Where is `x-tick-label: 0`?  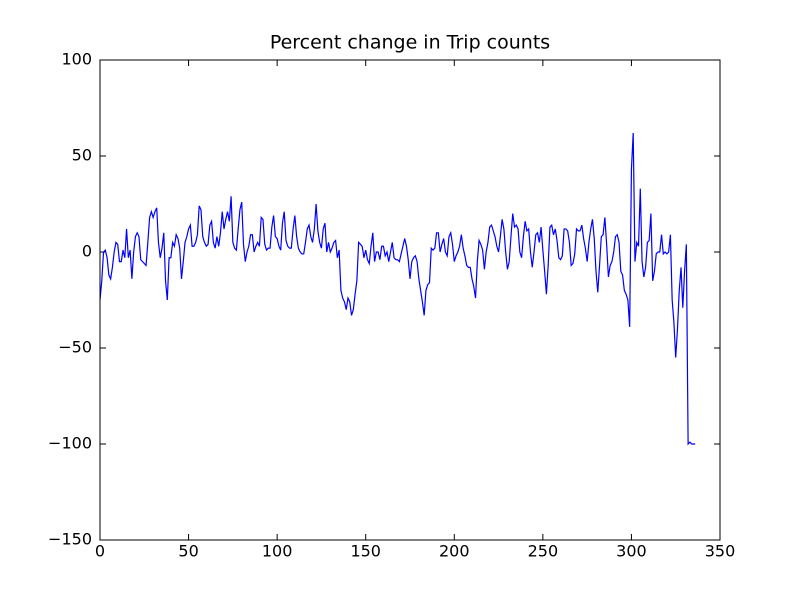 x-tick-label: 0 is located at coordinates (100, 551).